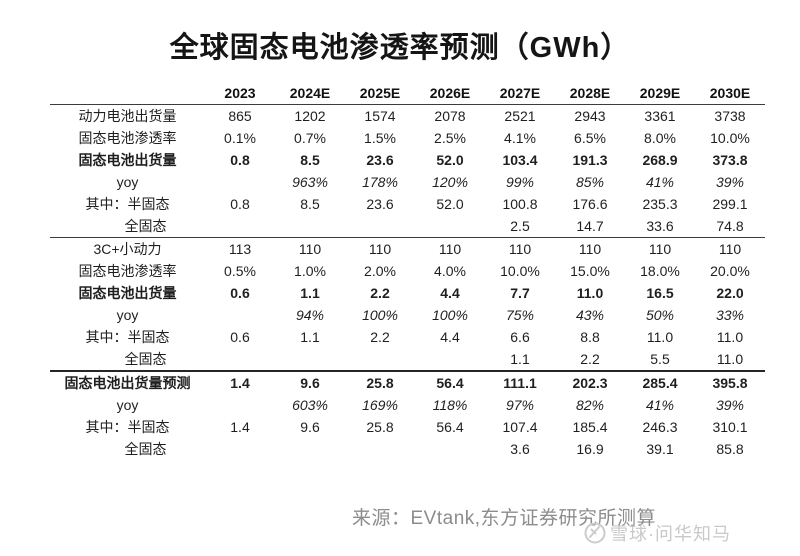 The width and height of the screenshot is (800, 556). Describe the element at coordinates (450, 427) in the screenshot. I see `cell-value: 56.4` at that location.